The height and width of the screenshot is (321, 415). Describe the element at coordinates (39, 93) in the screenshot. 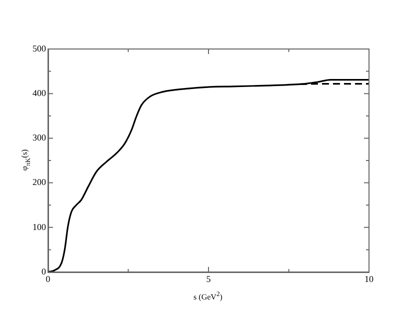

I see `y-tick-label: 400` at that location.